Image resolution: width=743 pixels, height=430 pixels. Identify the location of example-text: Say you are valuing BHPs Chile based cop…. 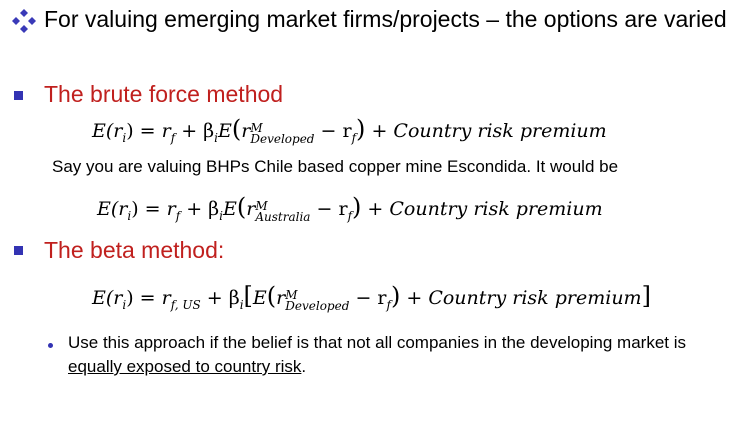
(335, 166).